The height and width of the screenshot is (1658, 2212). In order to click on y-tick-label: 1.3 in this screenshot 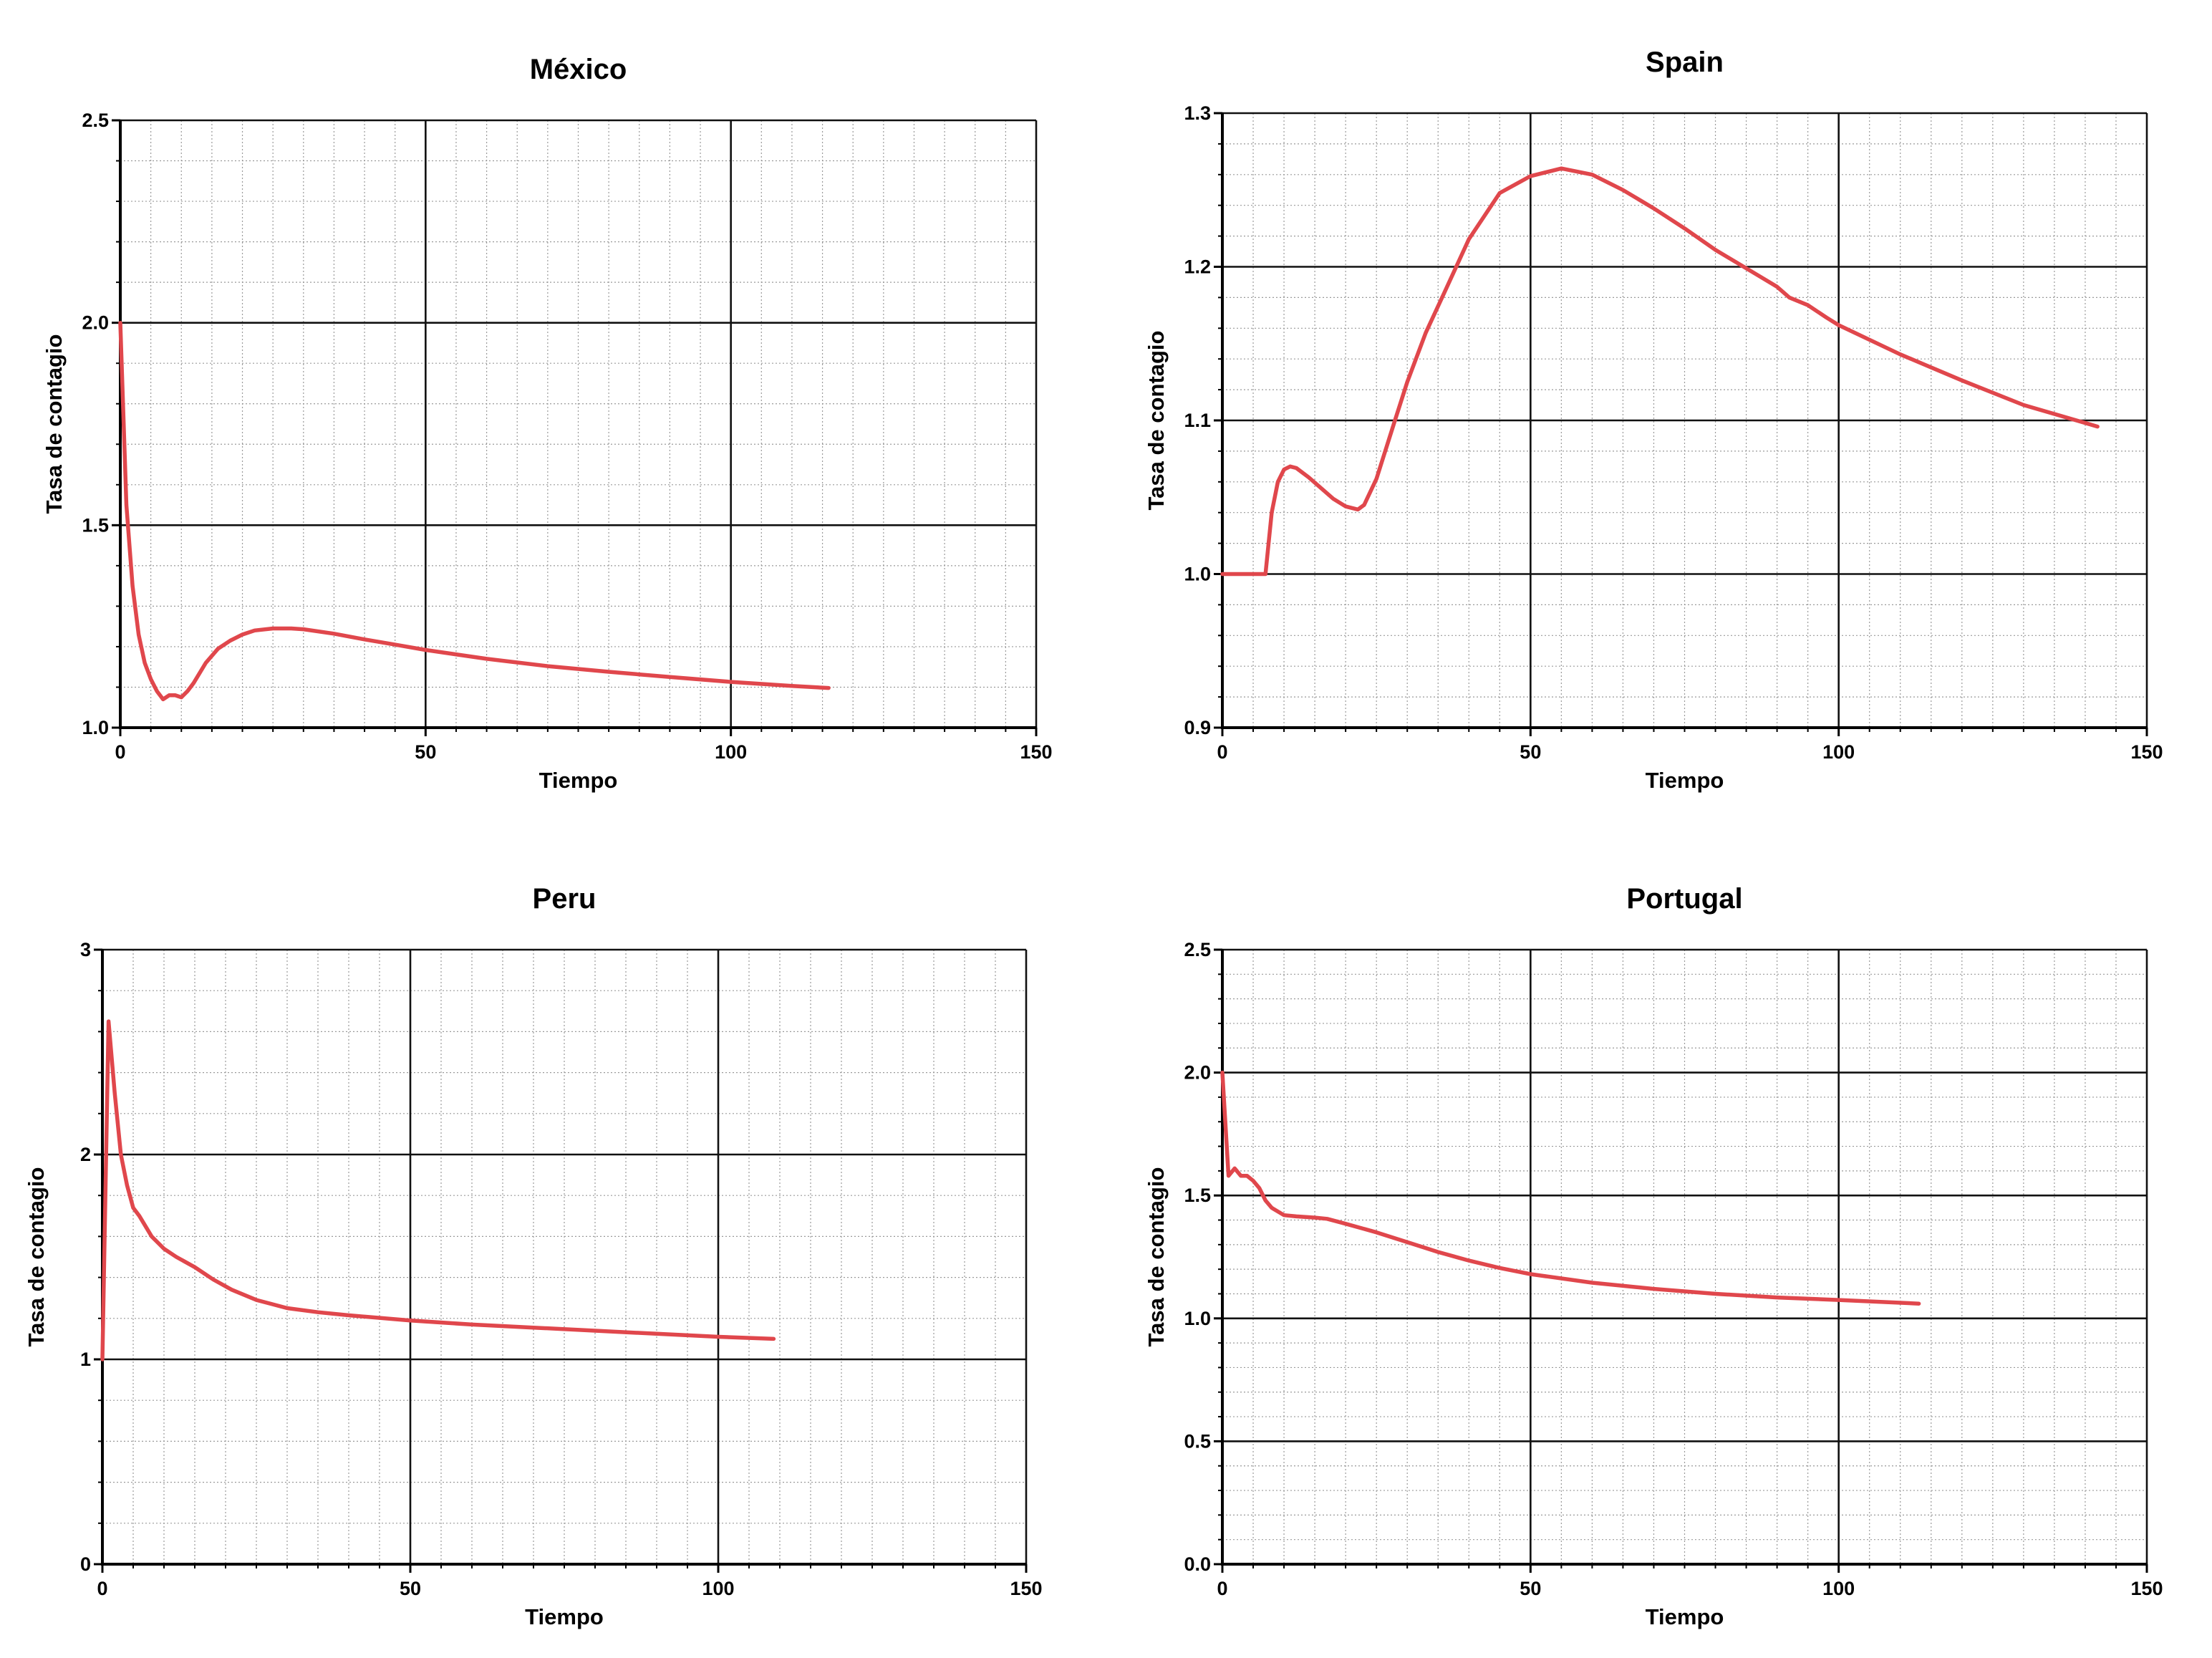, I will do `click(1197, 113)`.